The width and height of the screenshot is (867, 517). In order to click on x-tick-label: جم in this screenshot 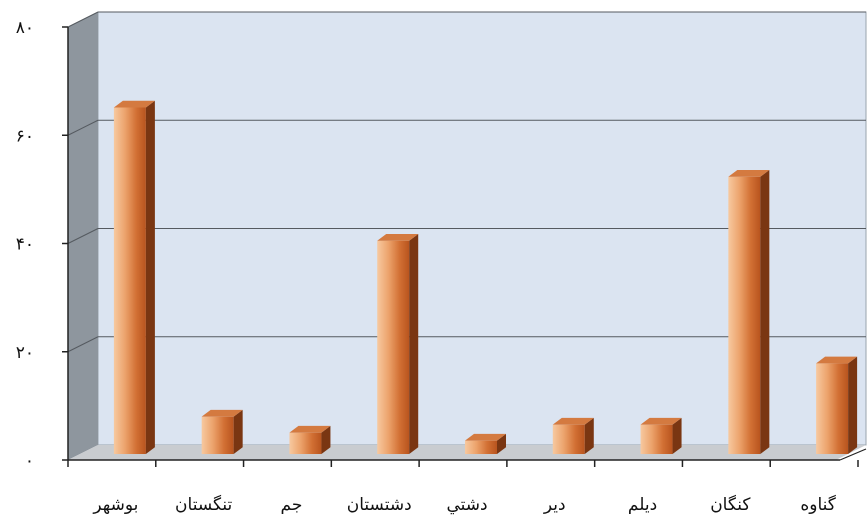, I will do `click(292, 505)`.